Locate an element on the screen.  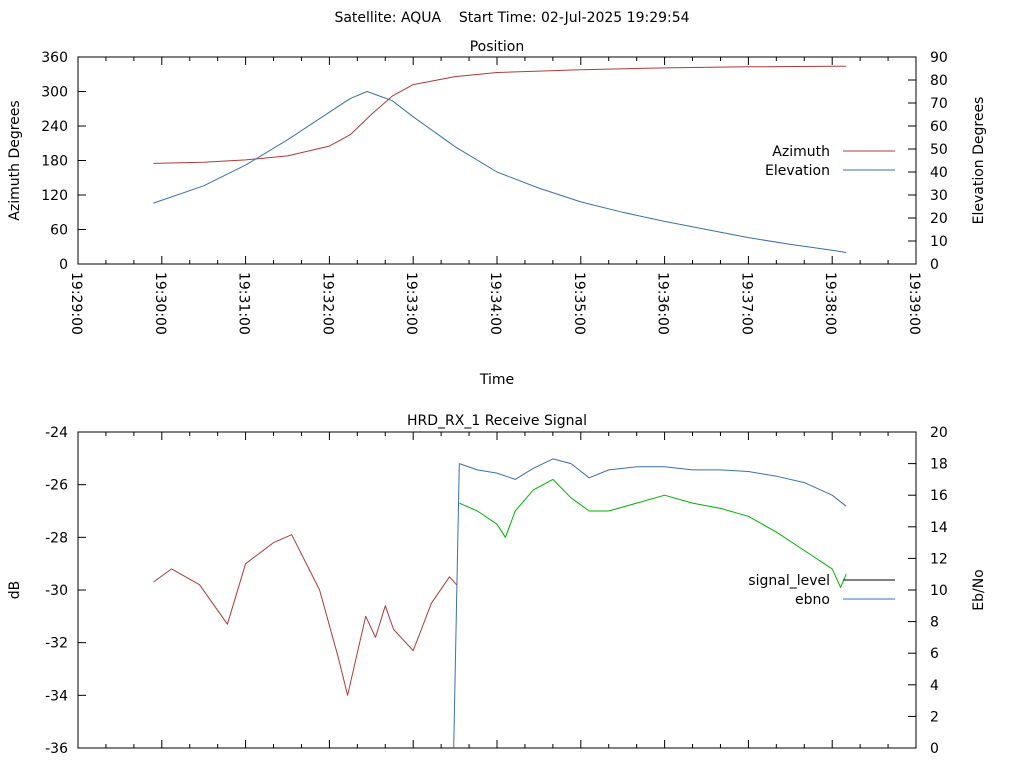
y-tick-label: -24 is located at coordinates (56, 433).